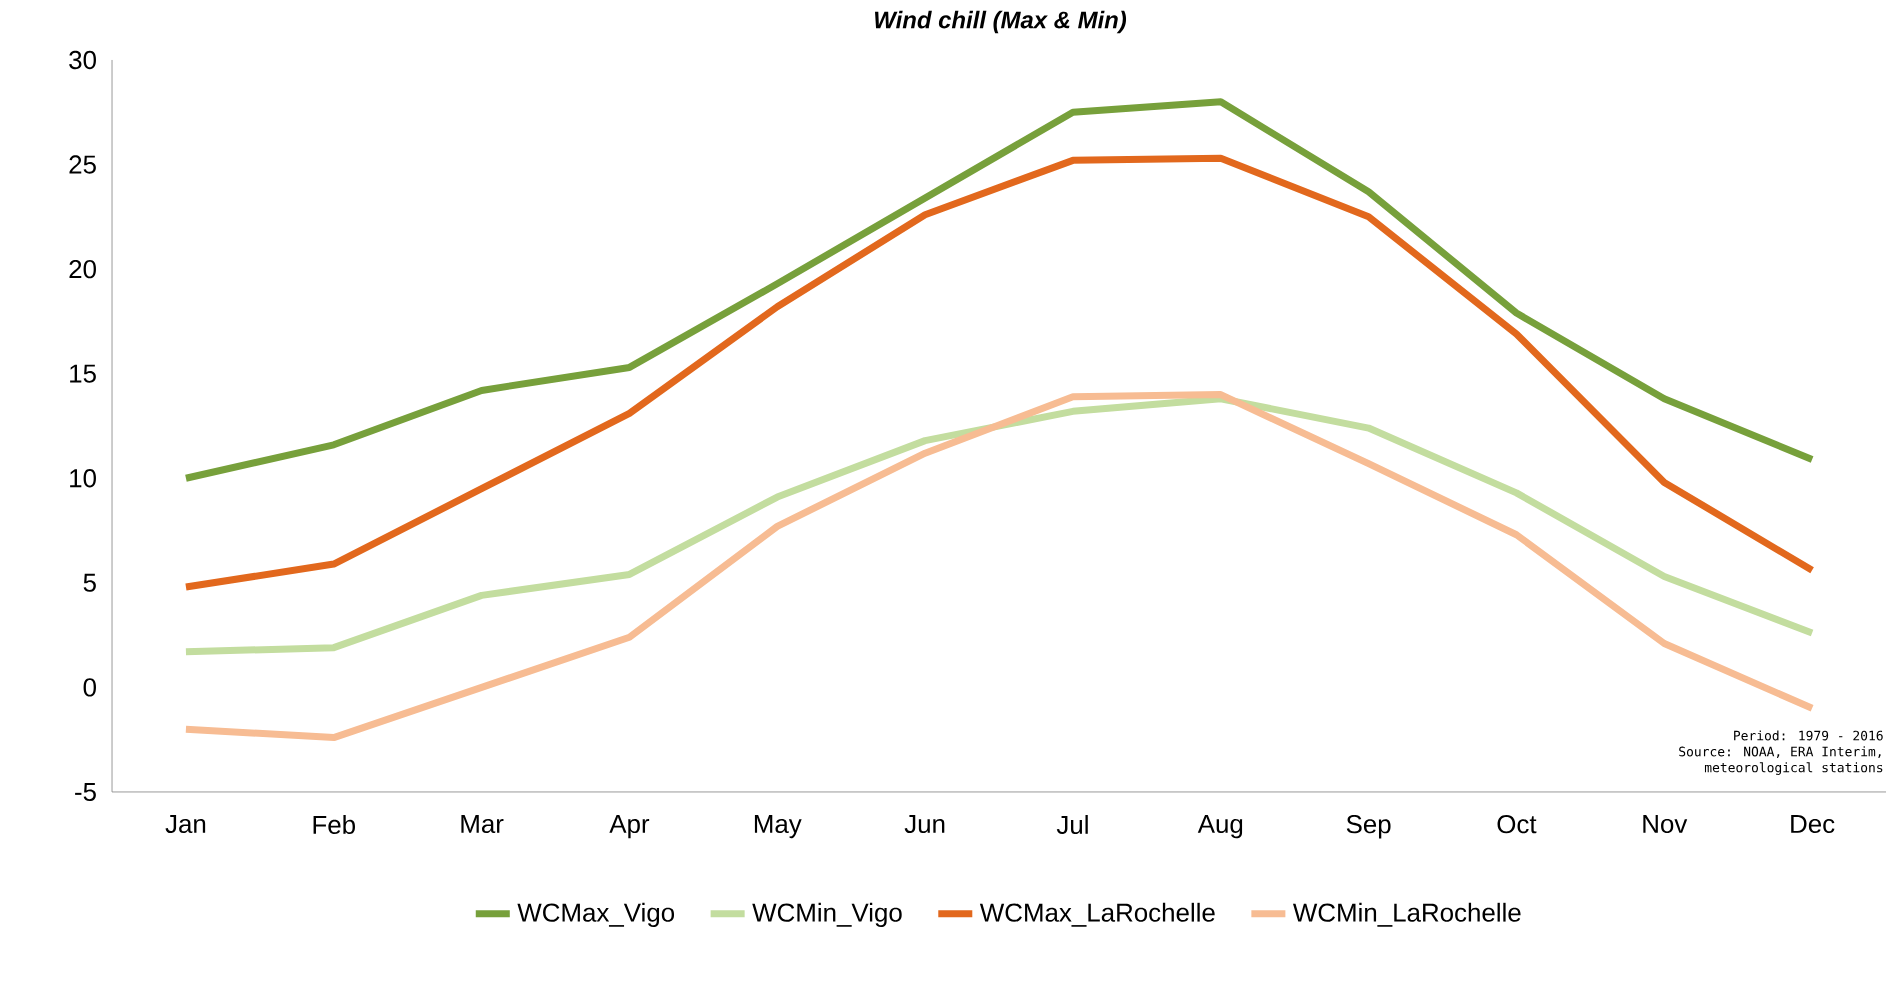 The height and width of the screenshot is (1002, 1890). What do you see at coordinates (1220, 827) in the screenshot?
I see `x-tick-label: Aug` at bounding box center [1220, 827].